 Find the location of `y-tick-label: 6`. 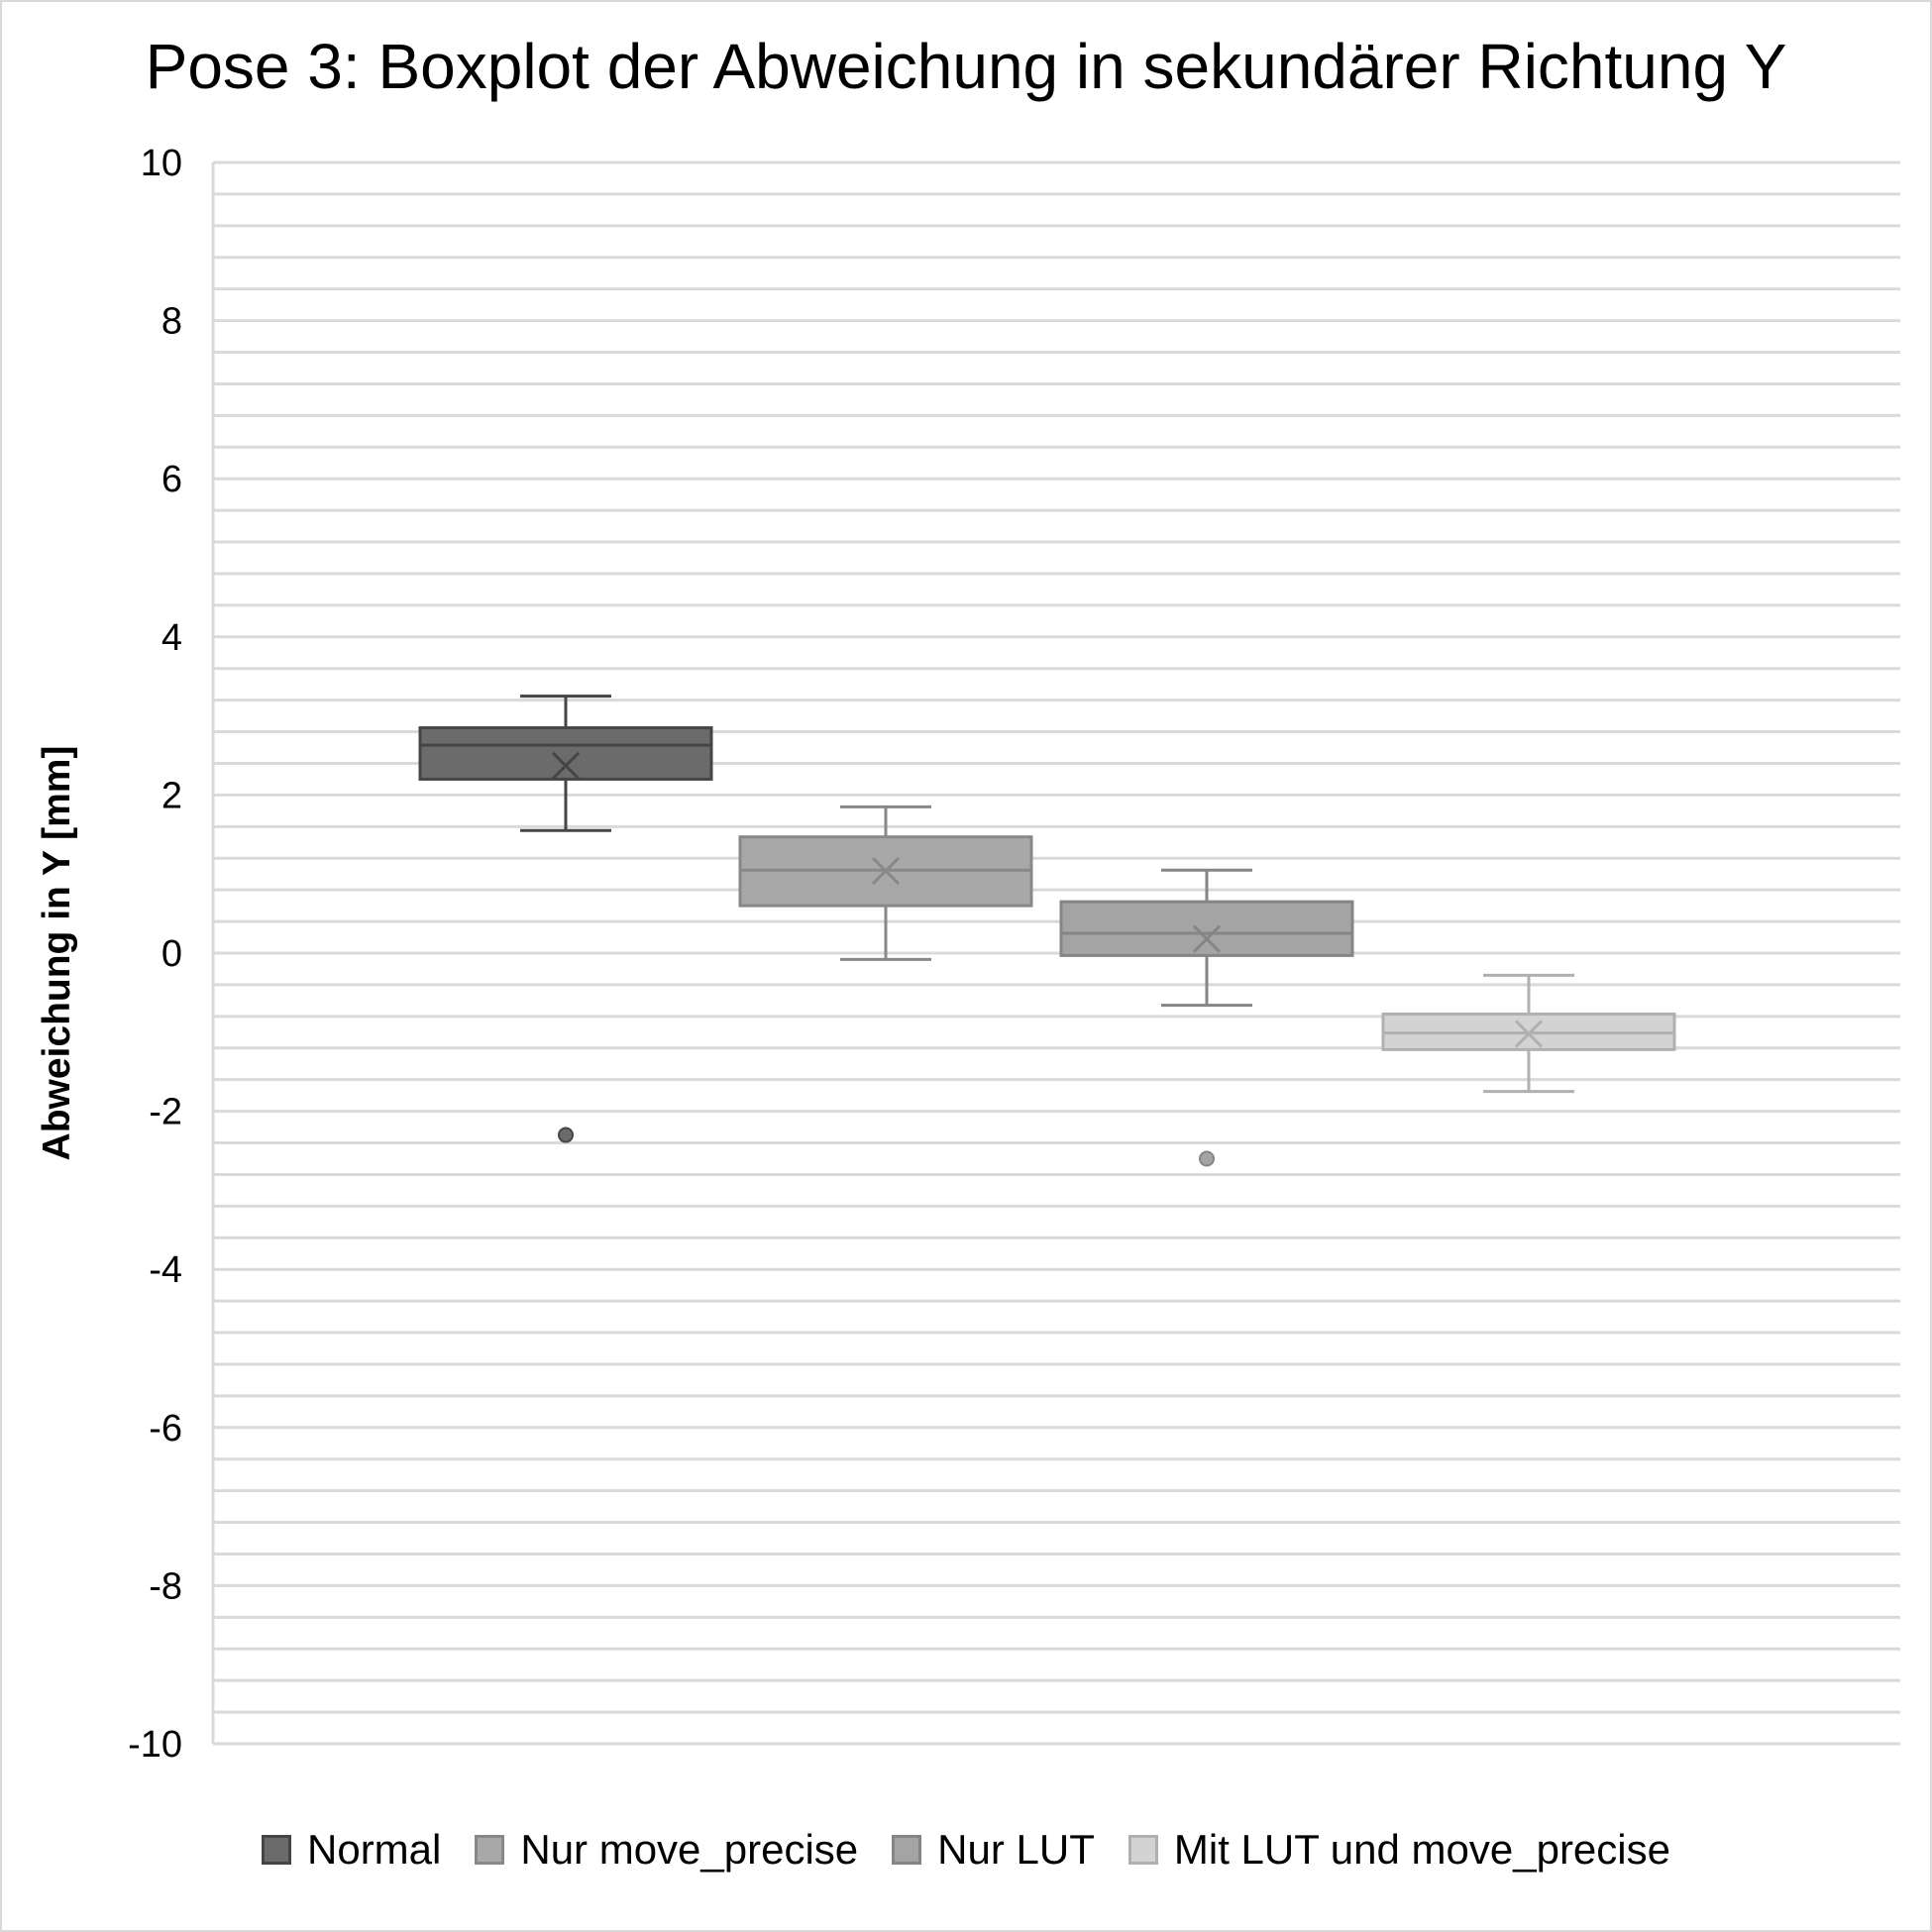

y-tick-label: 6 is located at coordinates (171, 479).